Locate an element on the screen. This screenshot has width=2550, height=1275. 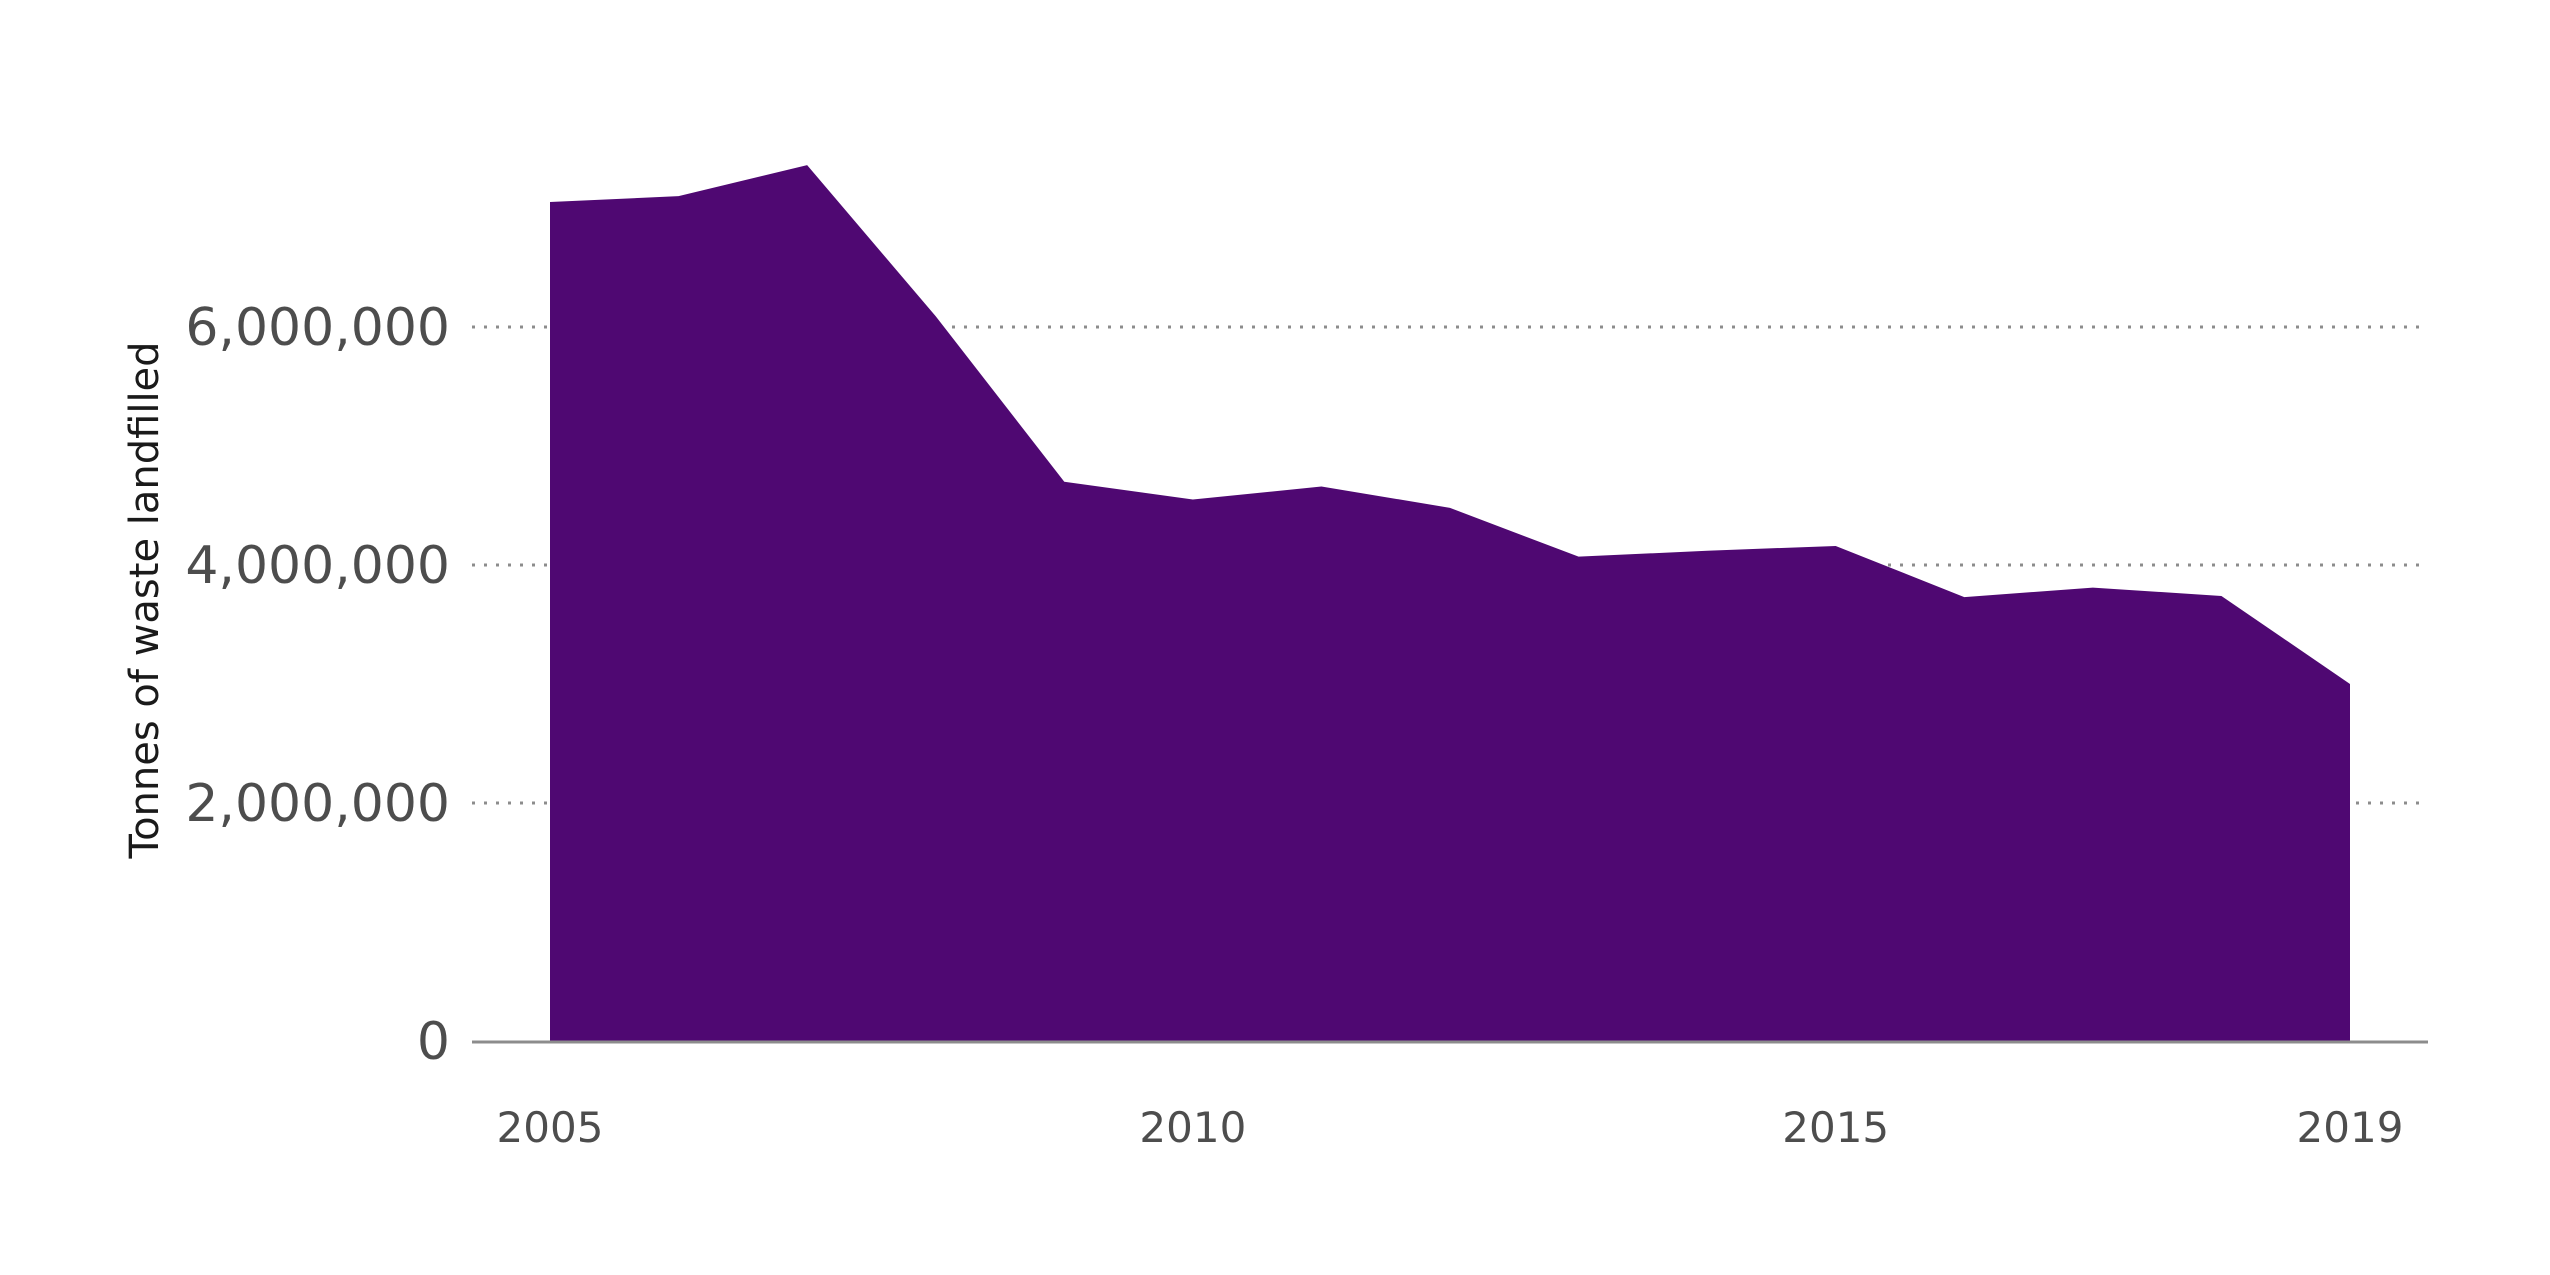
y-axis-title: Tonnes of waste landfilled is located at coordinates (145, 600).